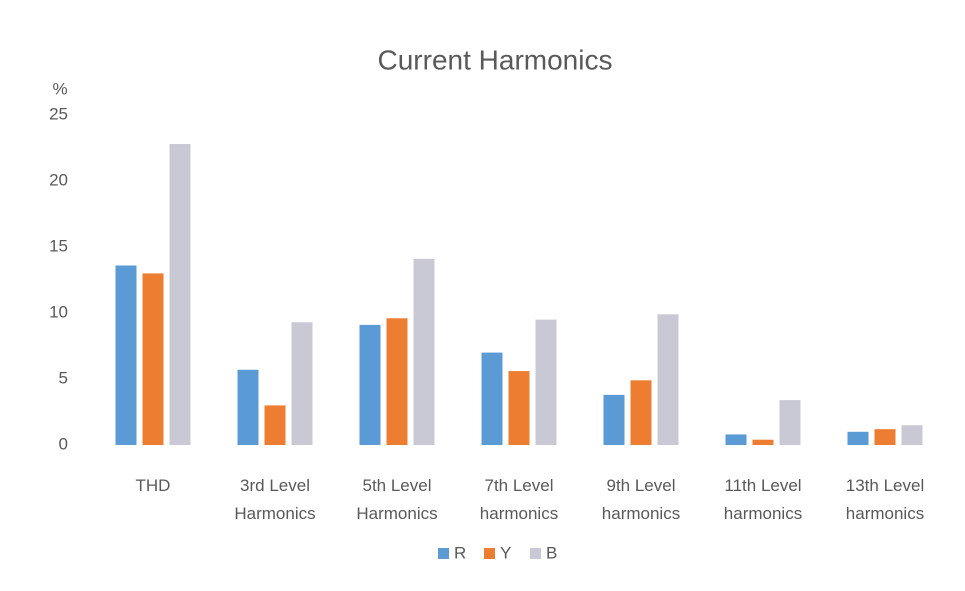 The width and height of the screenshot is (965, 591). Describe the element at coordinates (63, 443) in the screenshot. I see `y-tick-label: 0` at that location.